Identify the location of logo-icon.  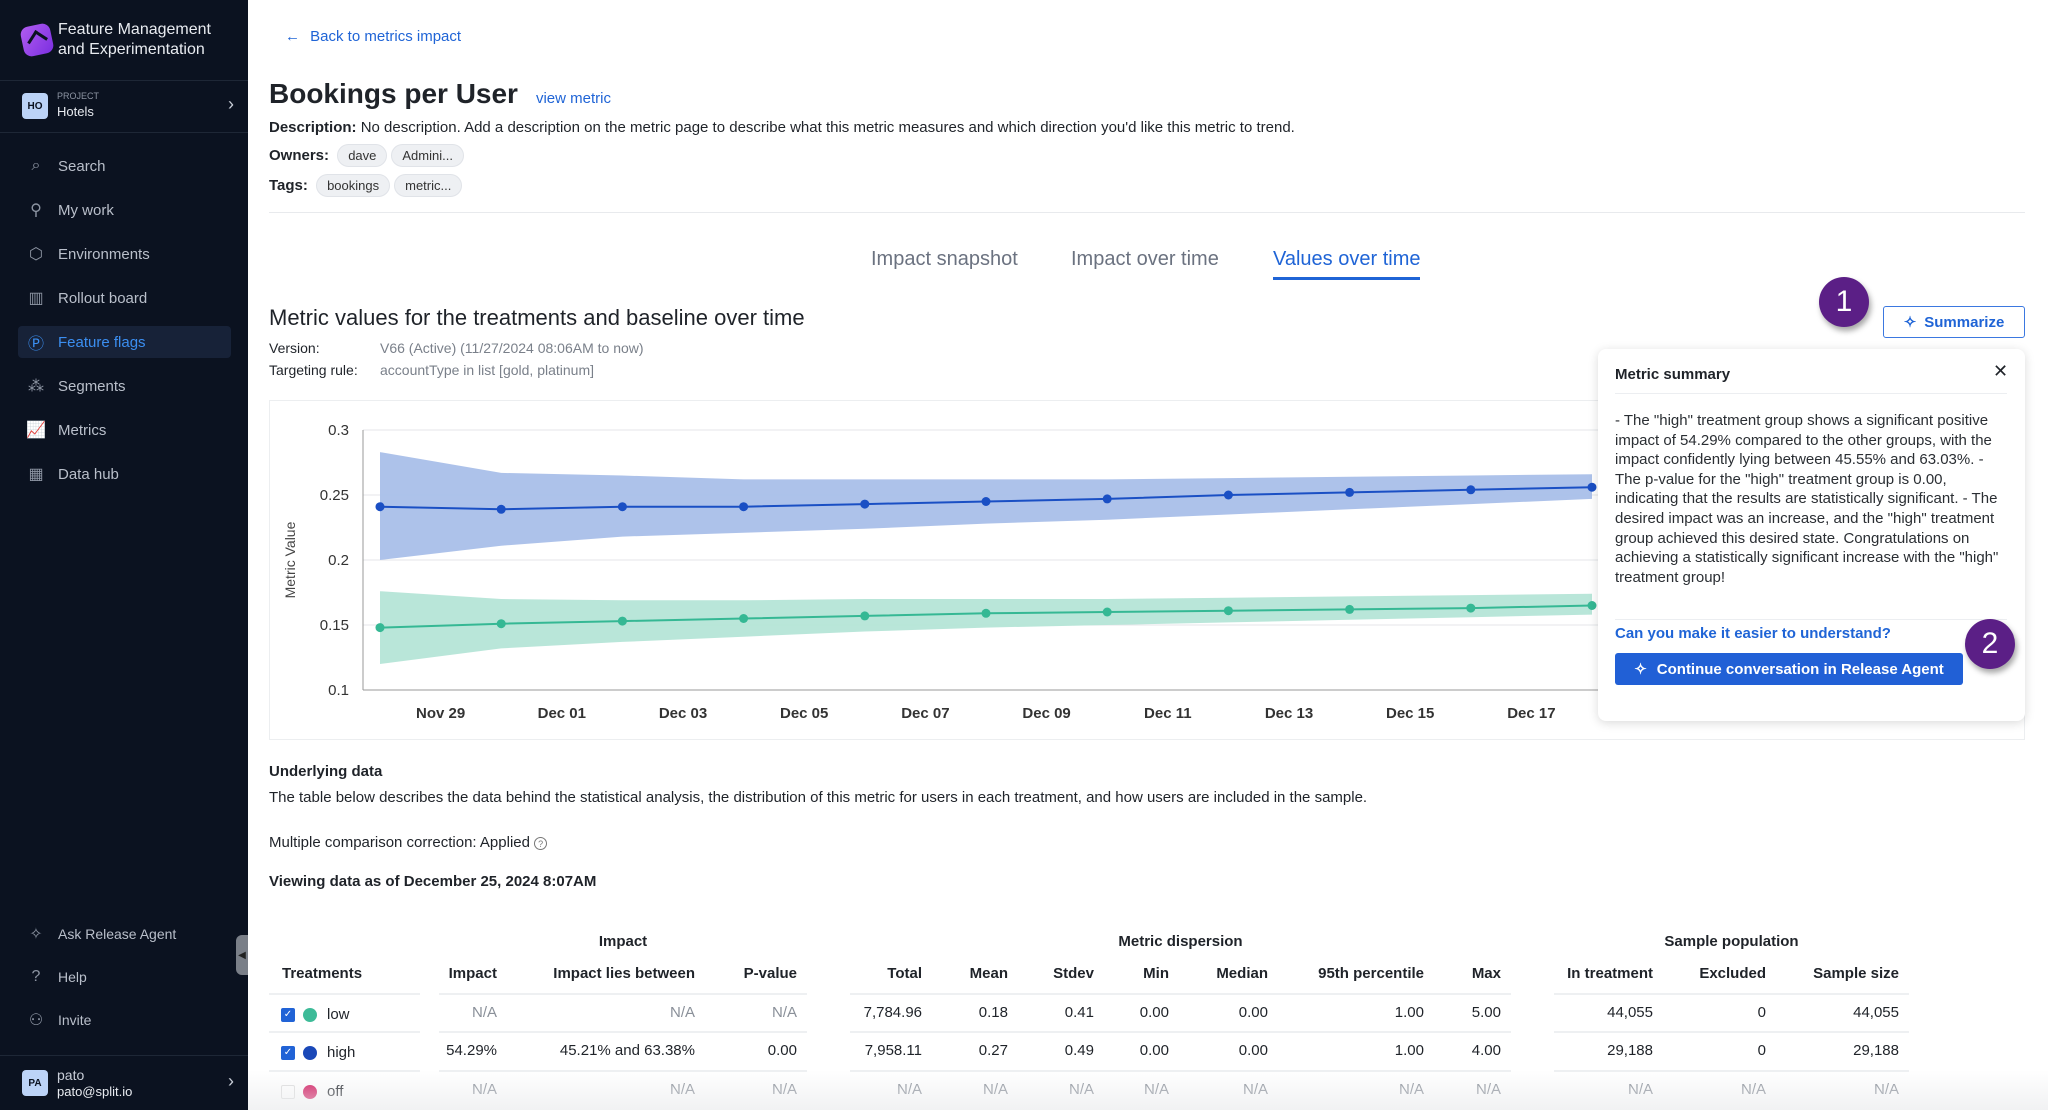
(37, 40).